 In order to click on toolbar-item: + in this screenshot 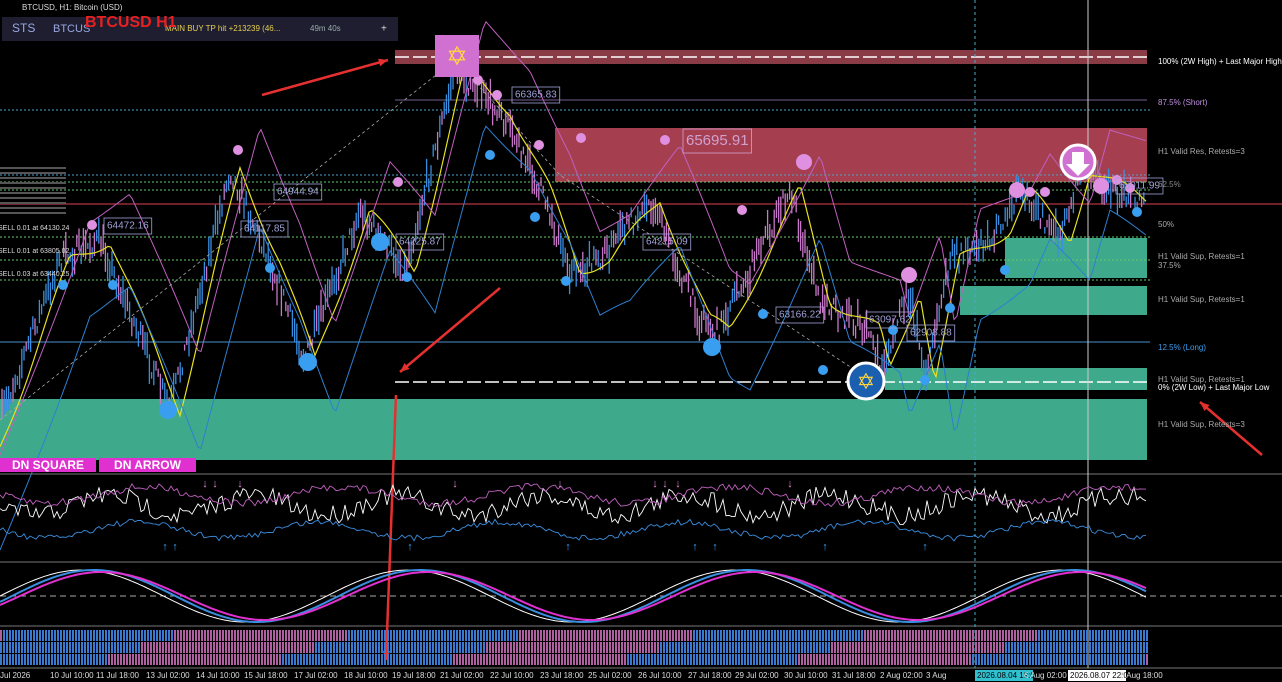, I will do `click(384, 29)`.